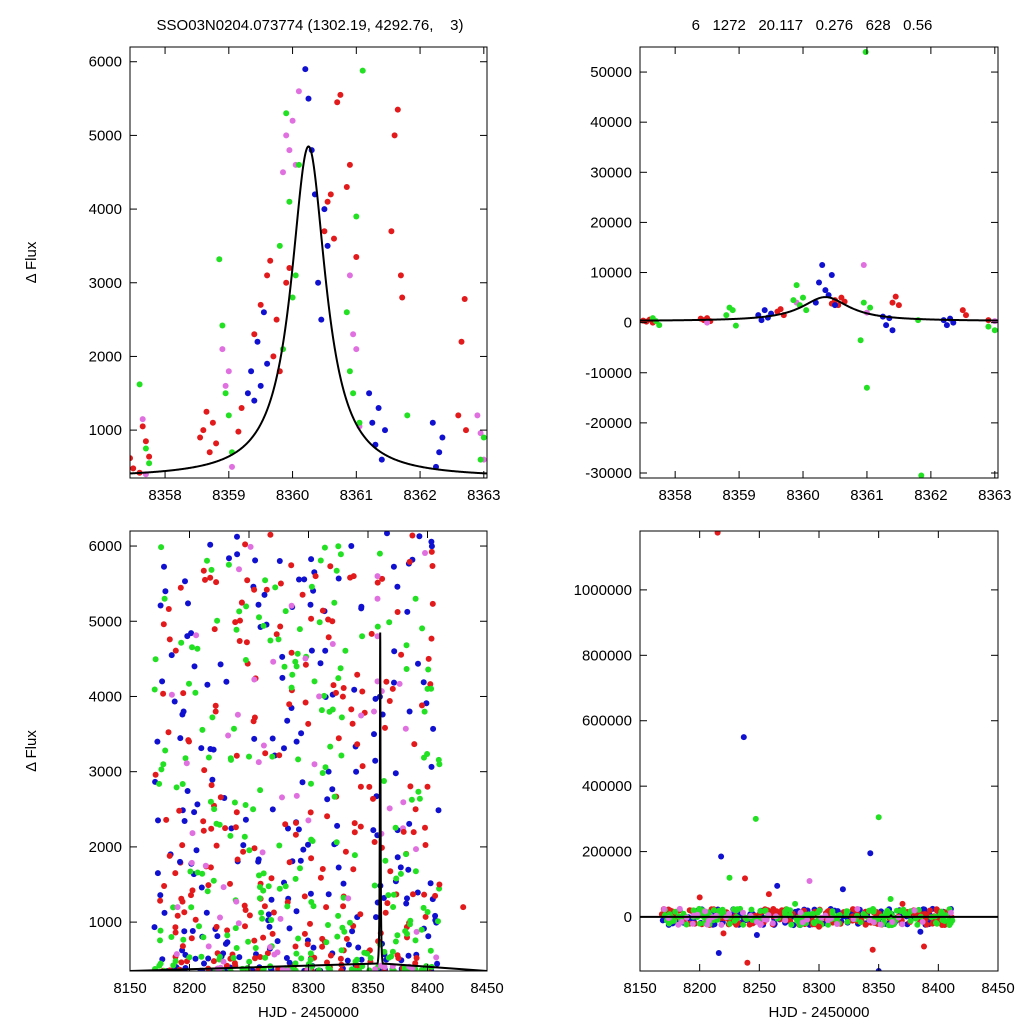  I want to click on x-tick-label: 8450, so click(997, 988).